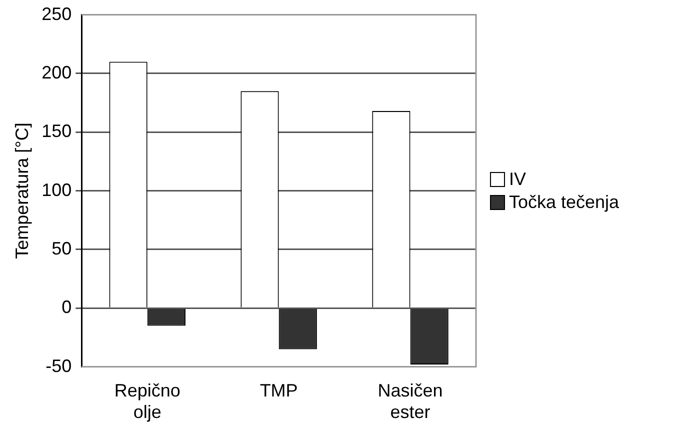  I want to click on y-tick-label: 250, so click(57, 14).